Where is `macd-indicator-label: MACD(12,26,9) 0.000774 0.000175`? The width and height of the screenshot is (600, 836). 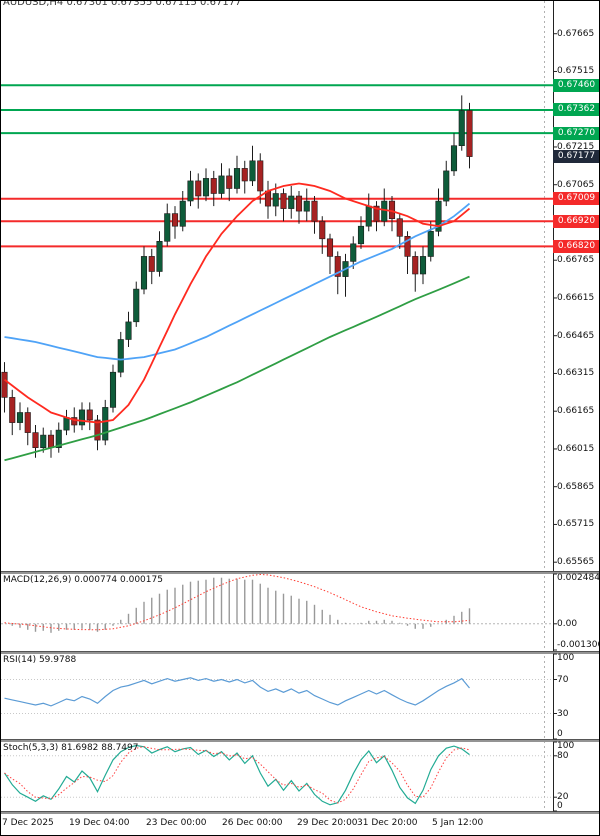
macd-indicator-label: MACD(12,26,9) 0.000774 0.000175 is located at coordinates (83, 580).